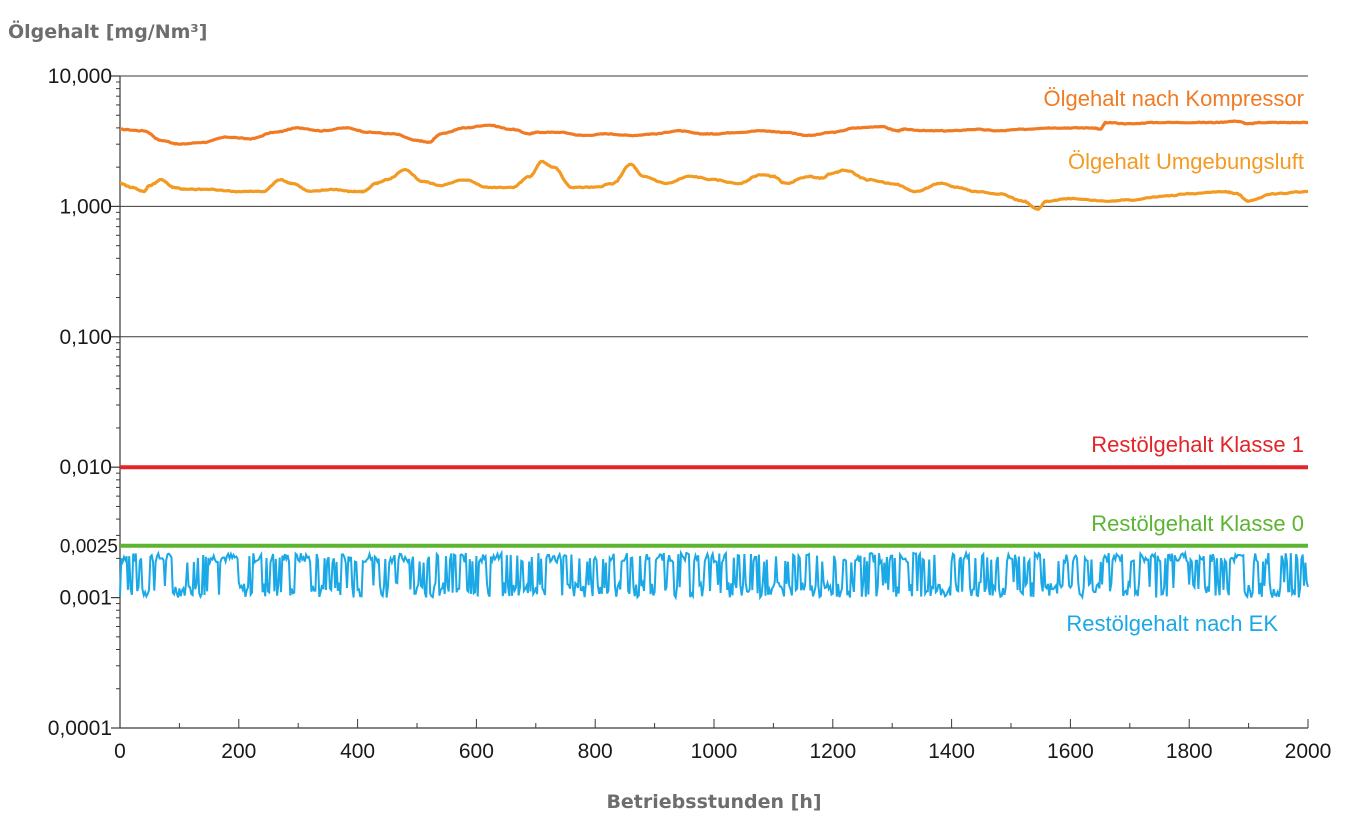  I want to click on x-tick-label-10: 2000, so click(1308, 751).